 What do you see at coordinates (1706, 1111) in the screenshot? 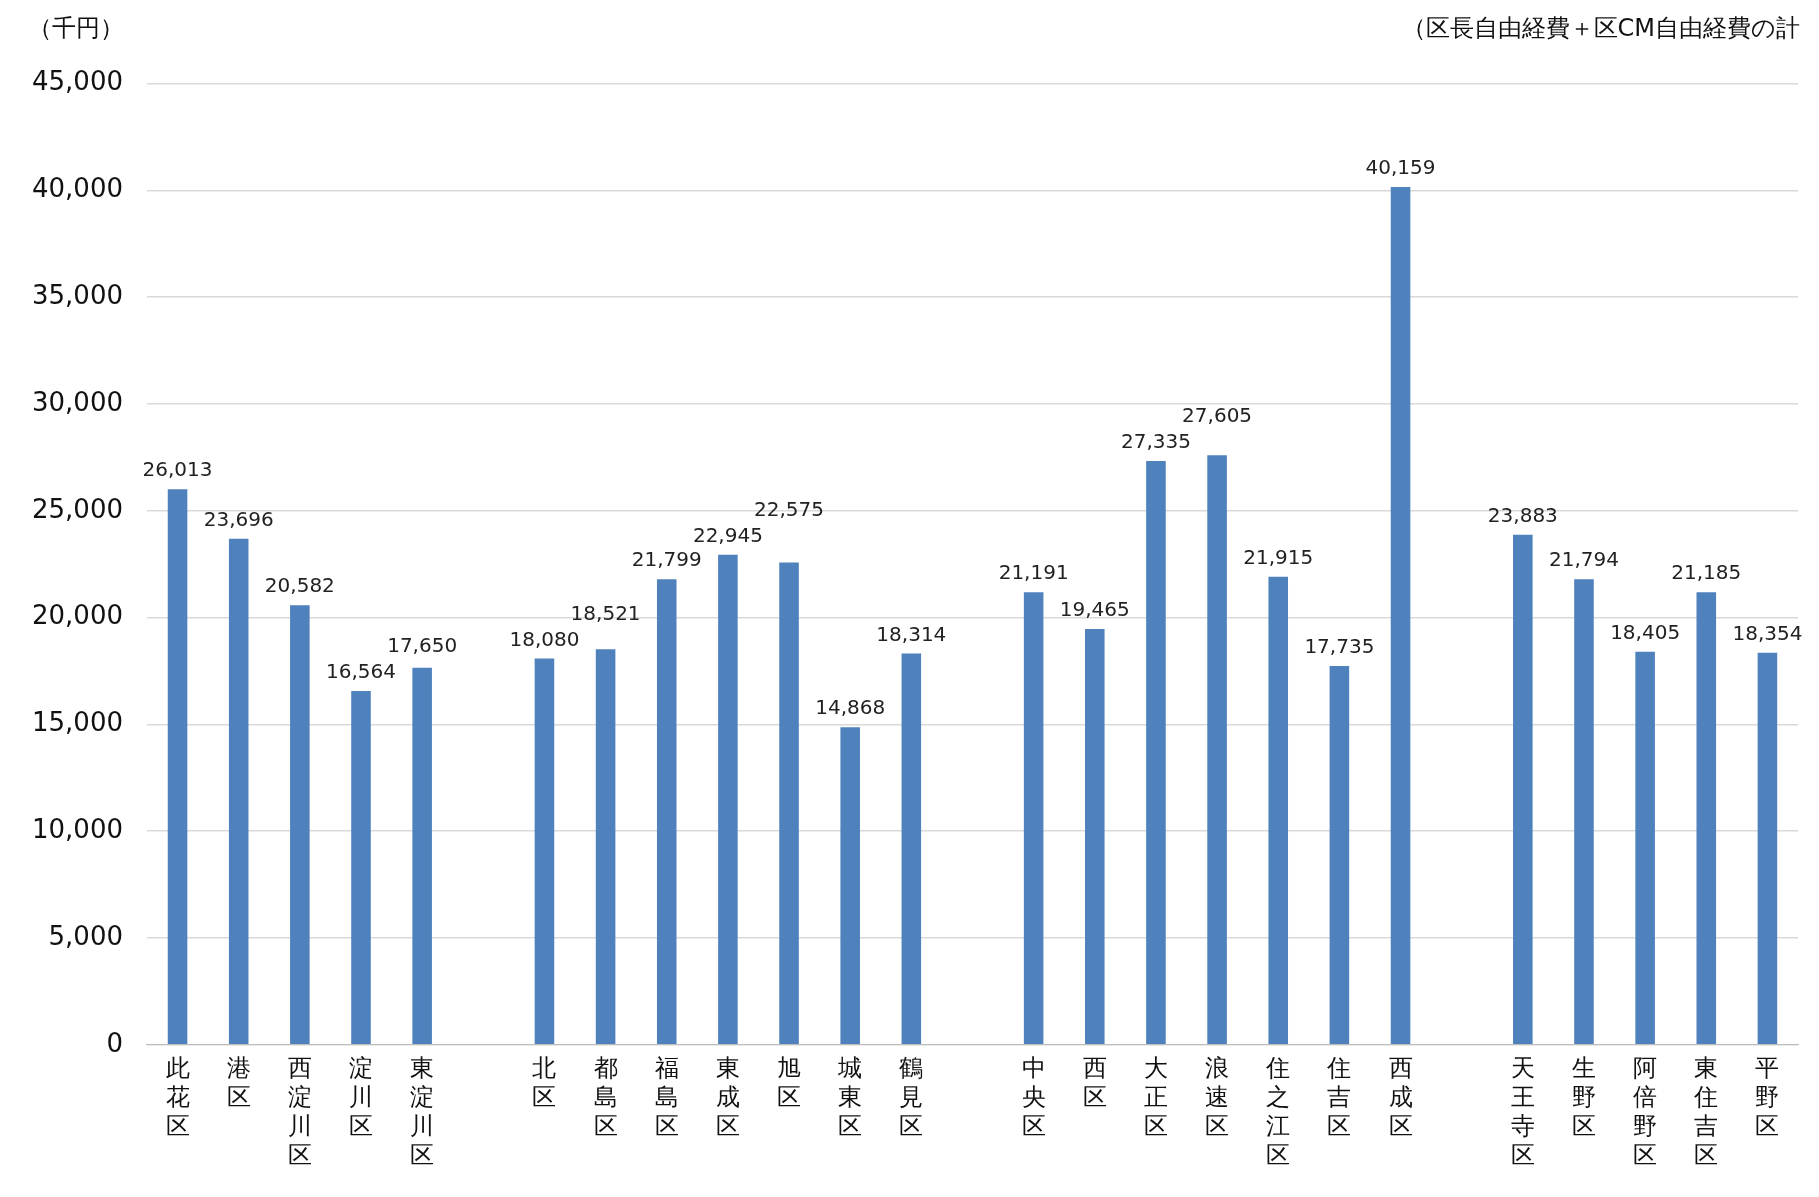
I see `x-tick-label: 東住吉区` at bounding box center [1706, 1111].